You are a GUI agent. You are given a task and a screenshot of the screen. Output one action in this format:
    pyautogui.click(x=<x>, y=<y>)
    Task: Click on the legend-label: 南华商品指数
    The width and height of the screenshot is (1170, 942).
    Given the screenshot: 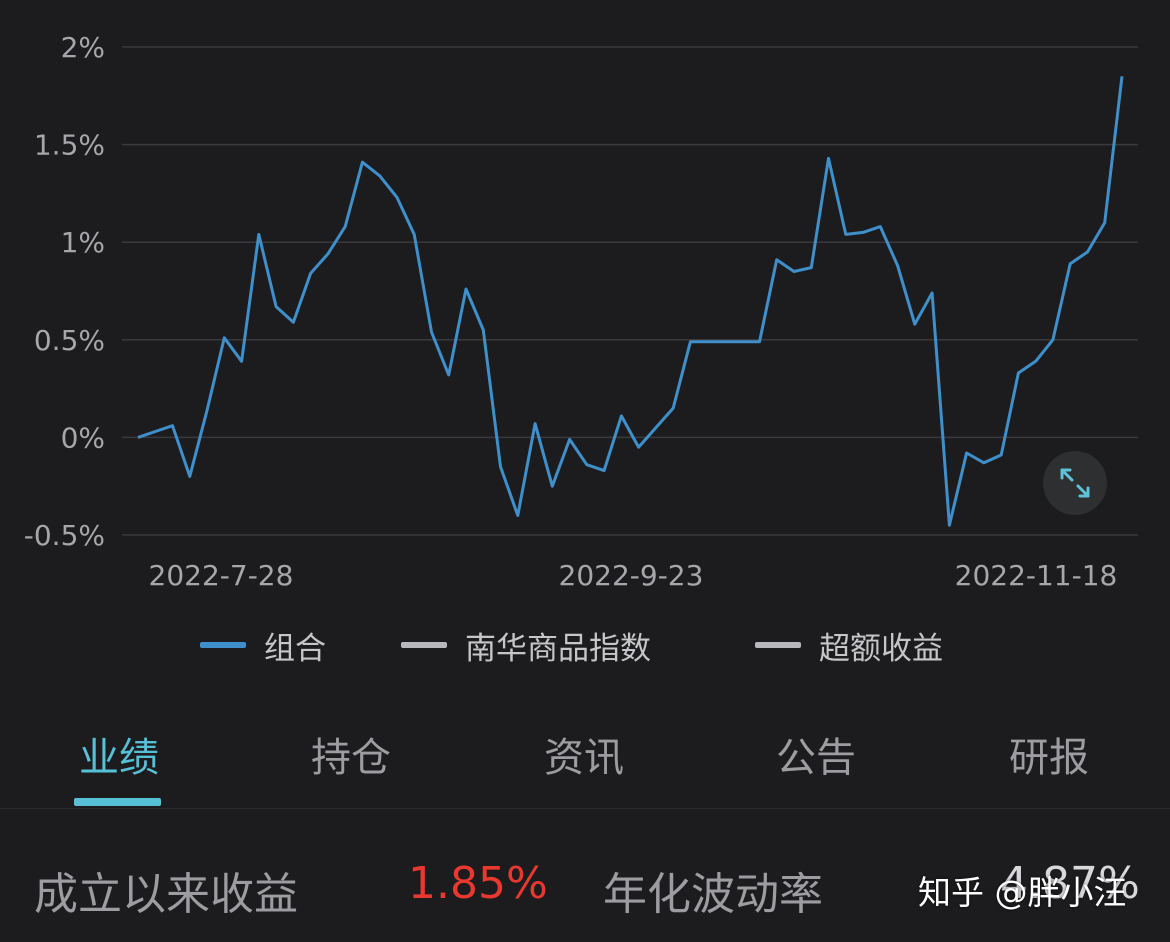 What is the action you would take?
    pyautogui.click(x=558, y=648)
    